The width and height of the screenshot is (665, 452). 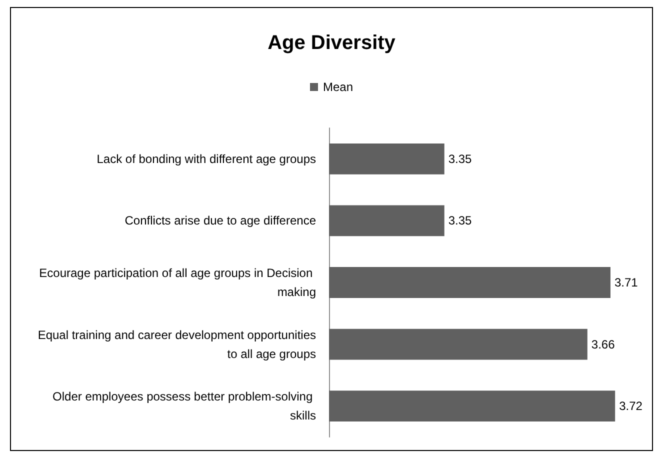 What do you see at coordinates (177, 344) in the screenshot?
I see `y-tick-label: Equal training and career development opportunities to all age groups` at bounding box center [177, 344].